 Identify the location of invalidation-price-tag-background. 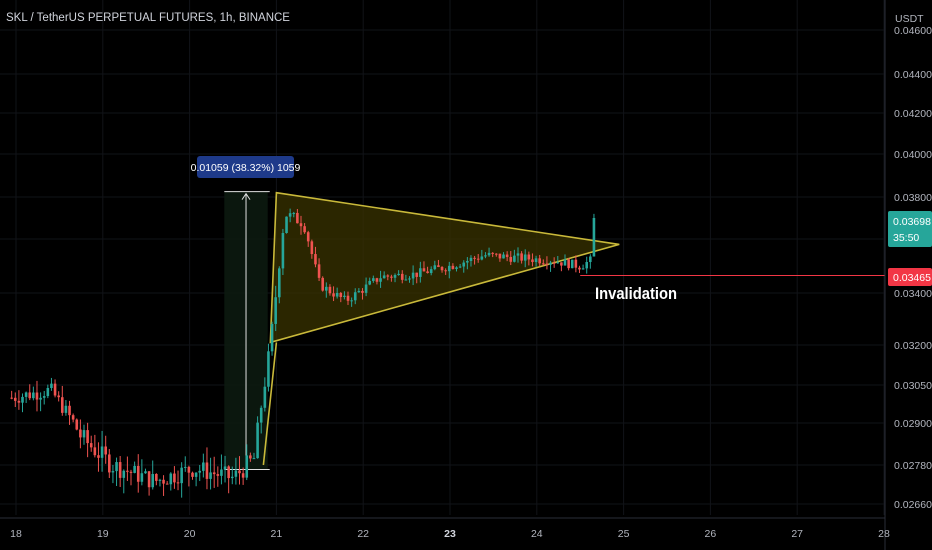
(910, 277).